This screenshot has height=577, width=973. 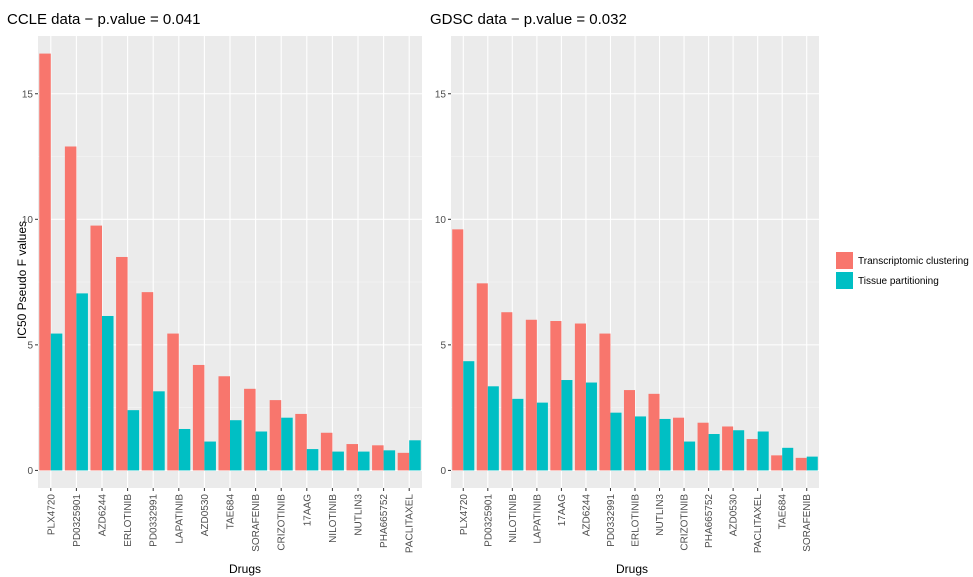 I want to click on ccle-x-tick-label-pd0332991: PD0332991, so click(x=154, y=520).